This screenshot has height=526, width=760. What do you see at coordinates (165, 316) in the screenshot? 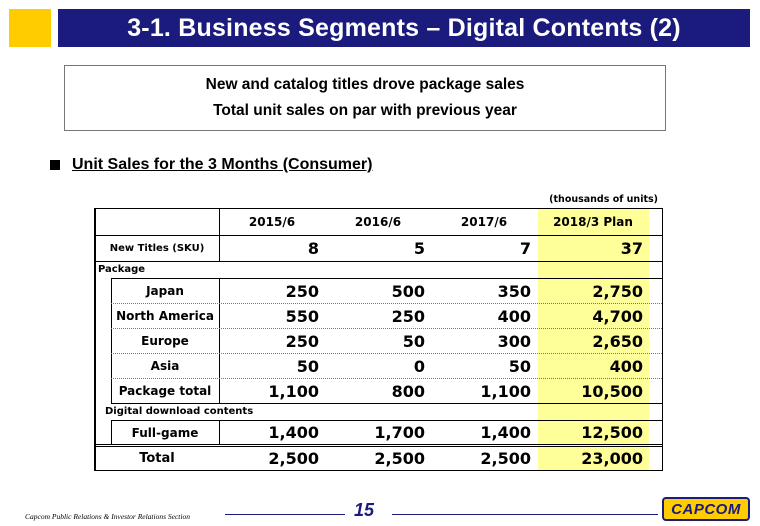
I see `row-label-north-america: North America` at bounding box center [165, 316].